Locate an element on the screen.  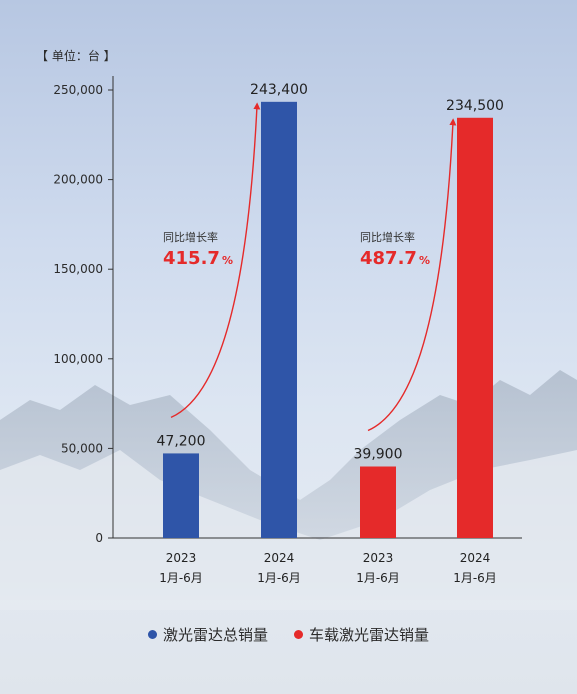
legend-label-total: 激光雷达总销量 is located at coordinates (215, 634).